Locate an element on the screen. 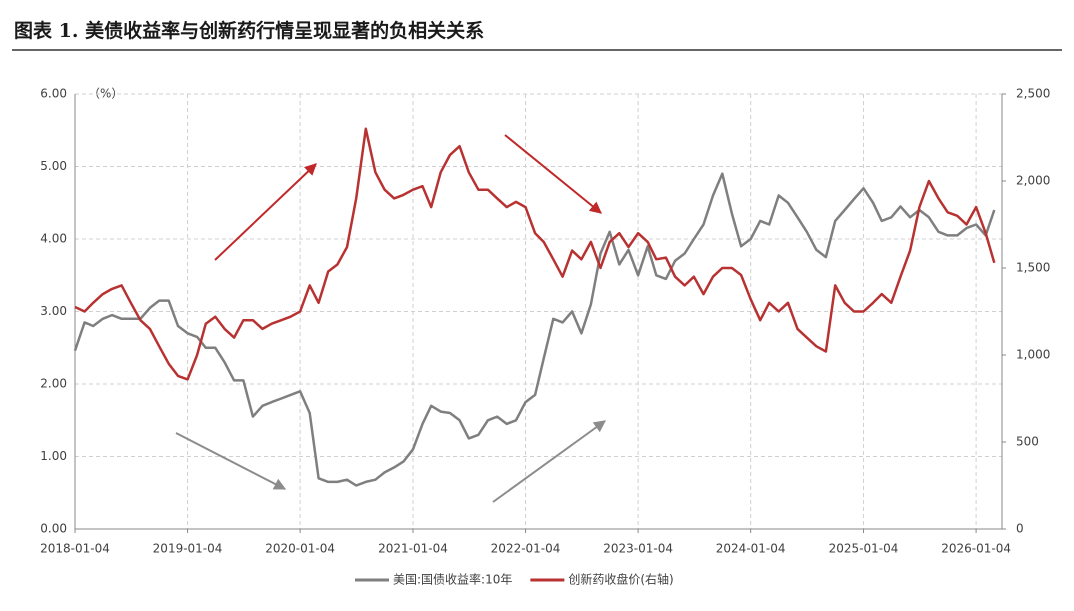  y-tick-label: 2.00 is located at coordinates (53, 384).